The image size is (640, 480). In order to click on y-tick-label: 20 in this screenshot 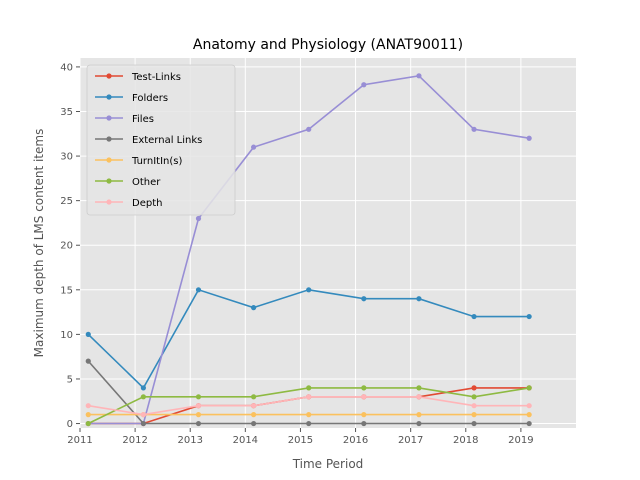, I will do `click(66, 246)`.